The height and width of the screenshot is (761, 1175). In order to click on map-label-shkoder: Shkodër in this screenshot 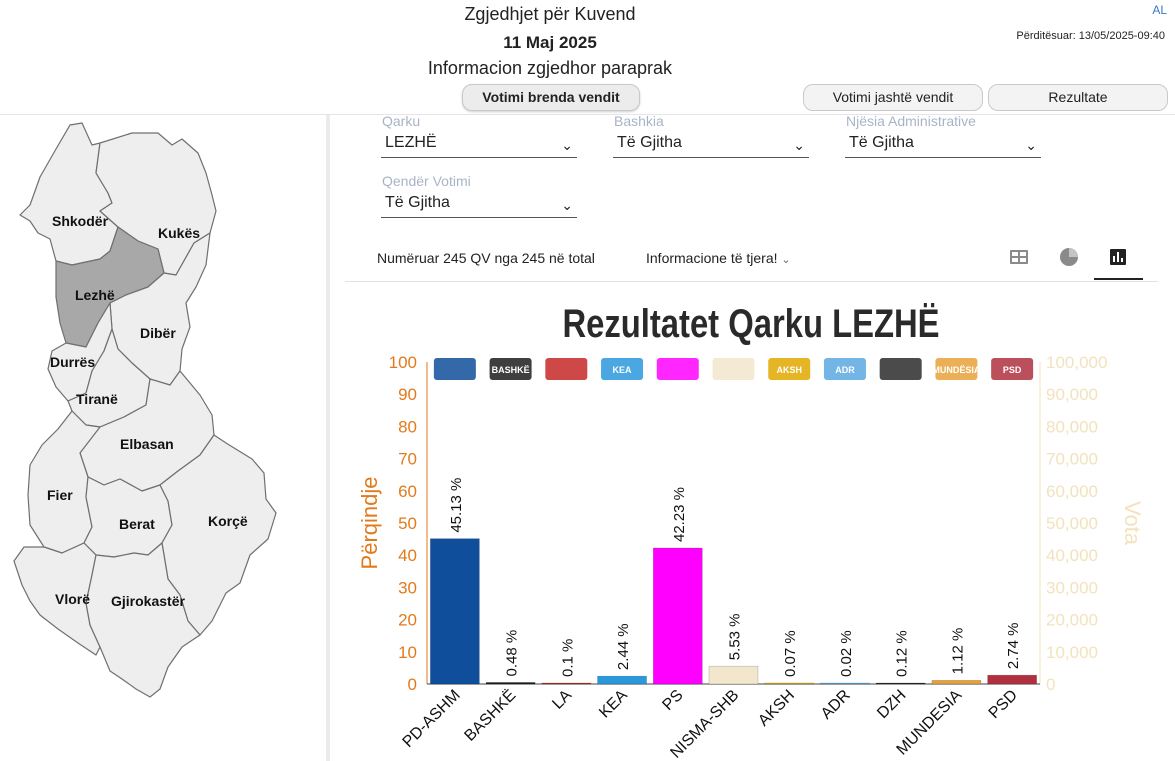, I will do `click(80, 221)`.